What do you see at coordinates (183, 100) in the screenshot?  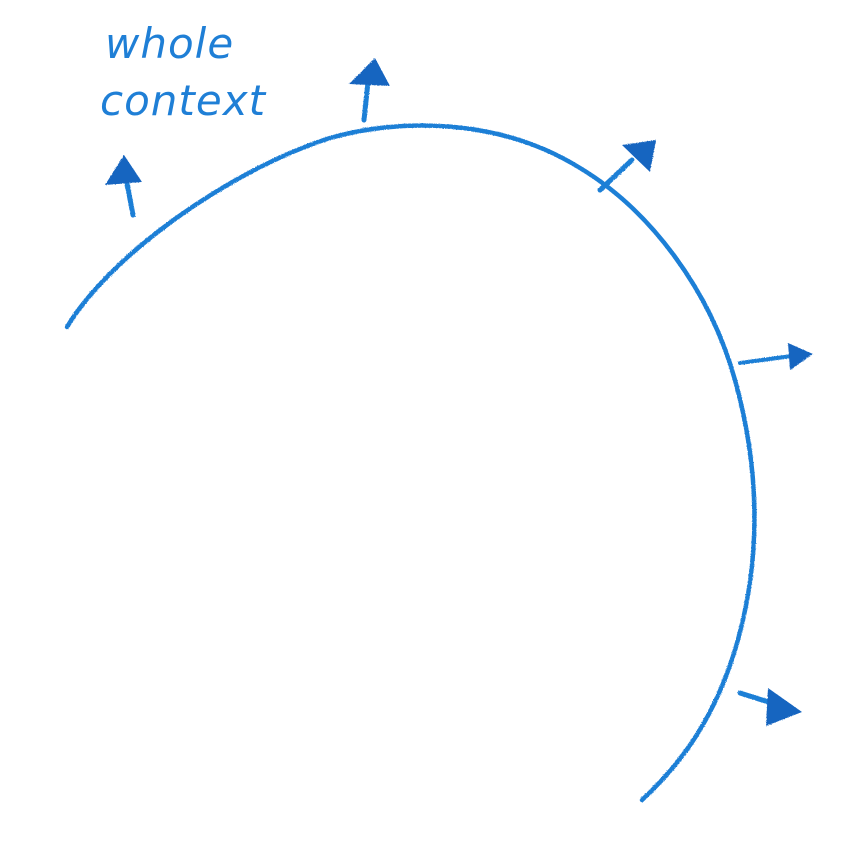 I see `label-line-2: context` at bounding box center [183, 100].